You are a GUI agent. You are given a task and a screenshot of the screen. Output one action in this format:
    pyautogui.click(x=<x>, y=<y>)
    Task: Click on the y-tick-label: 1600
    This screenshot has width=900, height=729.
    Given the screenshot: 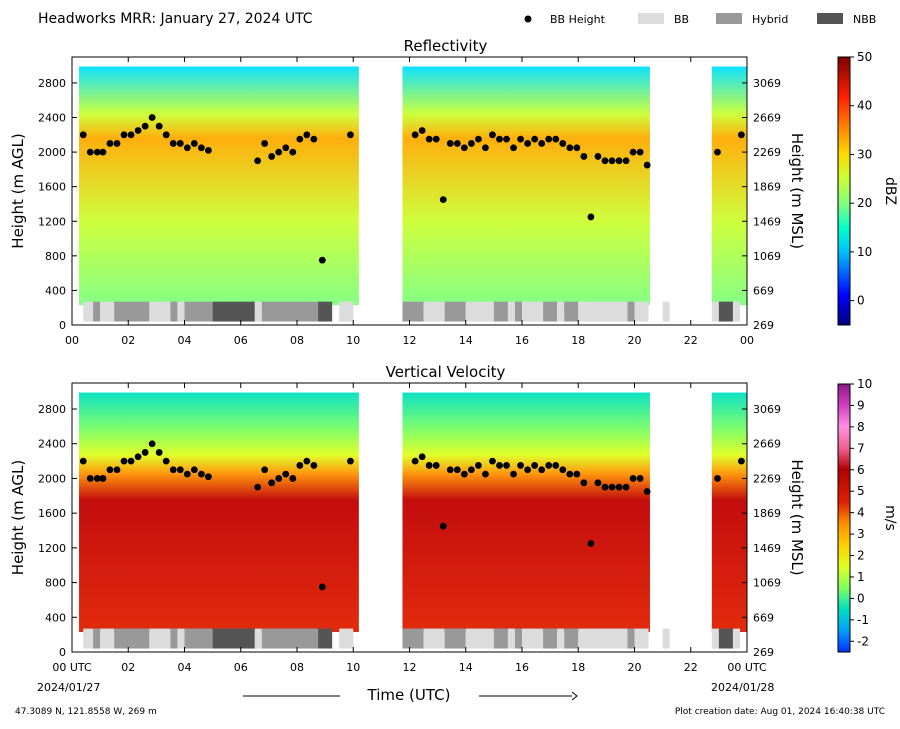 What is the action you would take?
    pyautogui.click(x=52, y=513)
    